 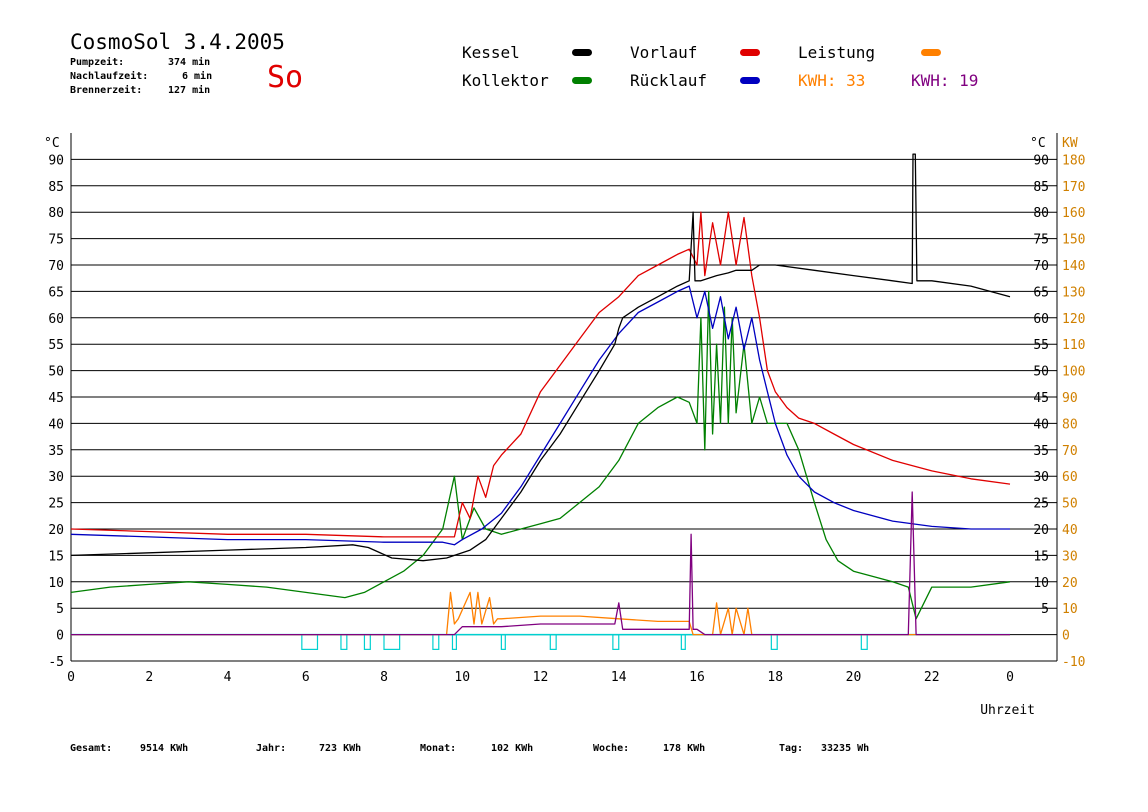 What do you see at coordinates (505, 80) in the screenshot?
I see `legend-kollektor: Kollektor` at bounding box center [505, 80].